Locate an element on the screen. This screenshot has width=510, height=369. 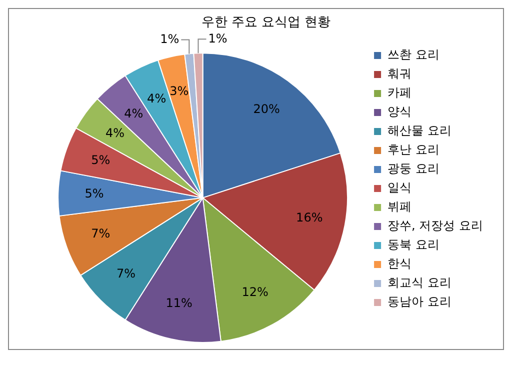
legend-label: 쓰촨 요리 is located at coordinates (414, 55).